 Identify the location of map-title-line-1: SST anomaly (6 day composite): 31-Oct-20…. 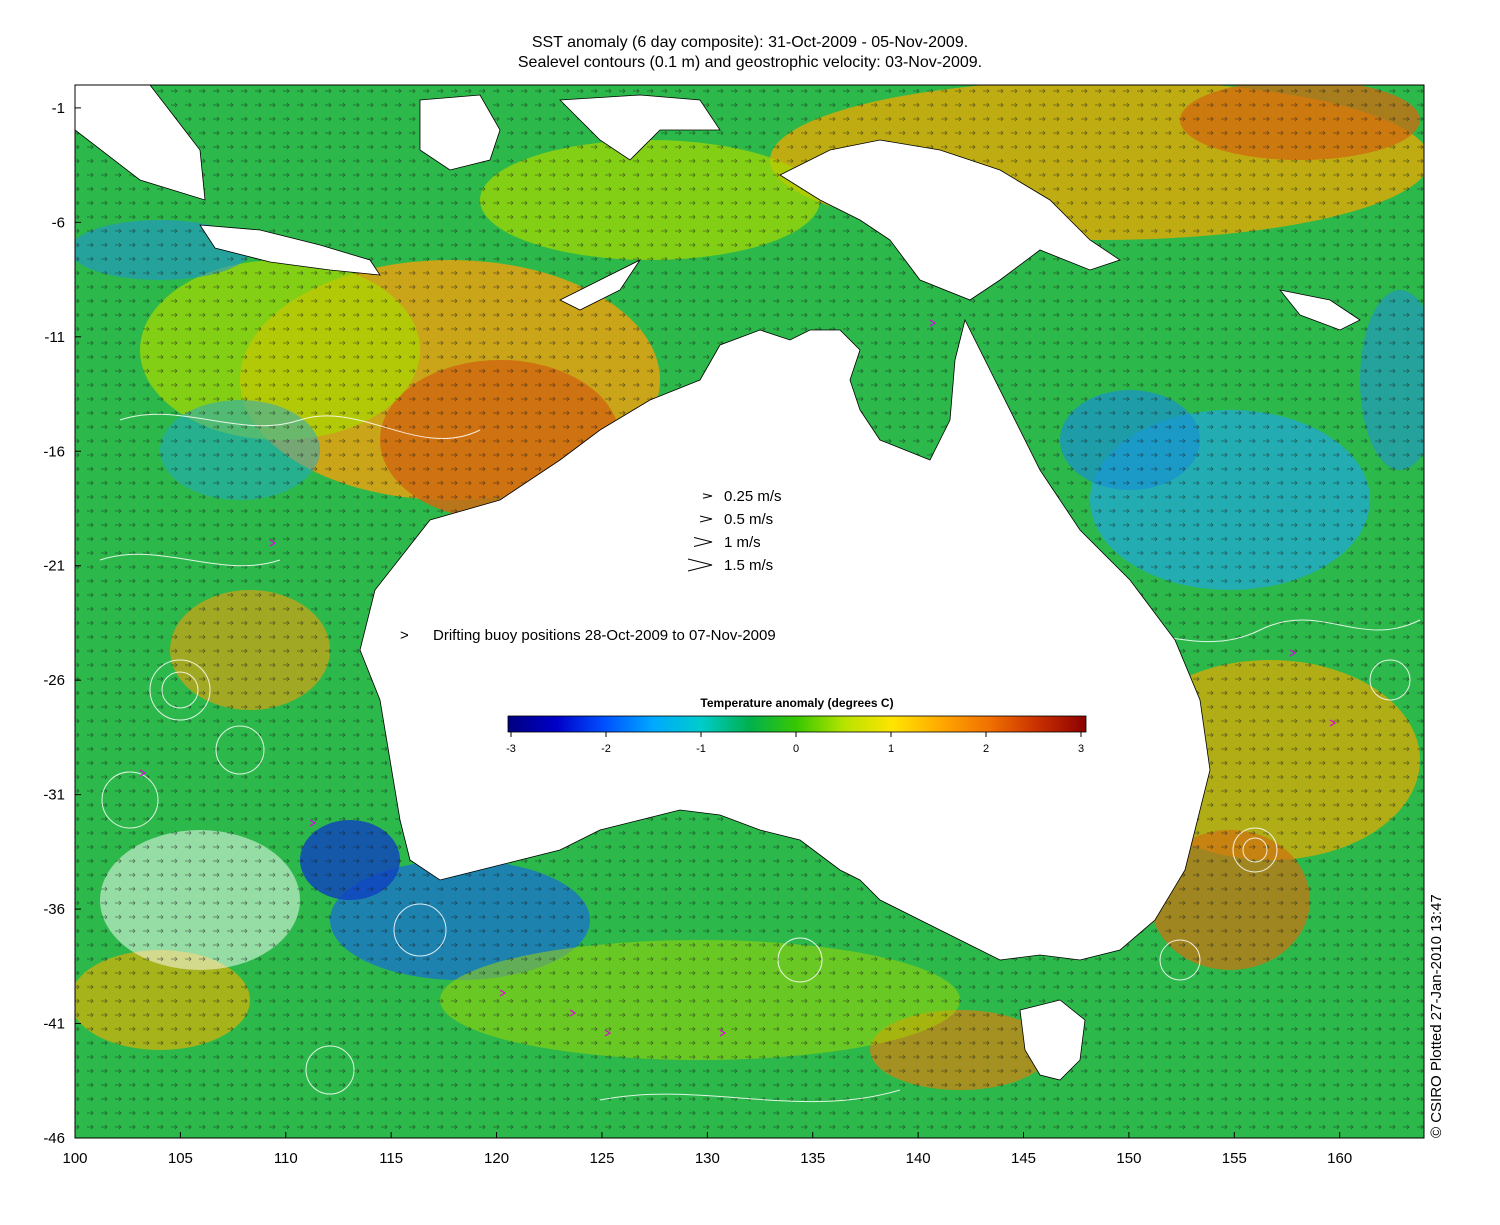
(750, 42).